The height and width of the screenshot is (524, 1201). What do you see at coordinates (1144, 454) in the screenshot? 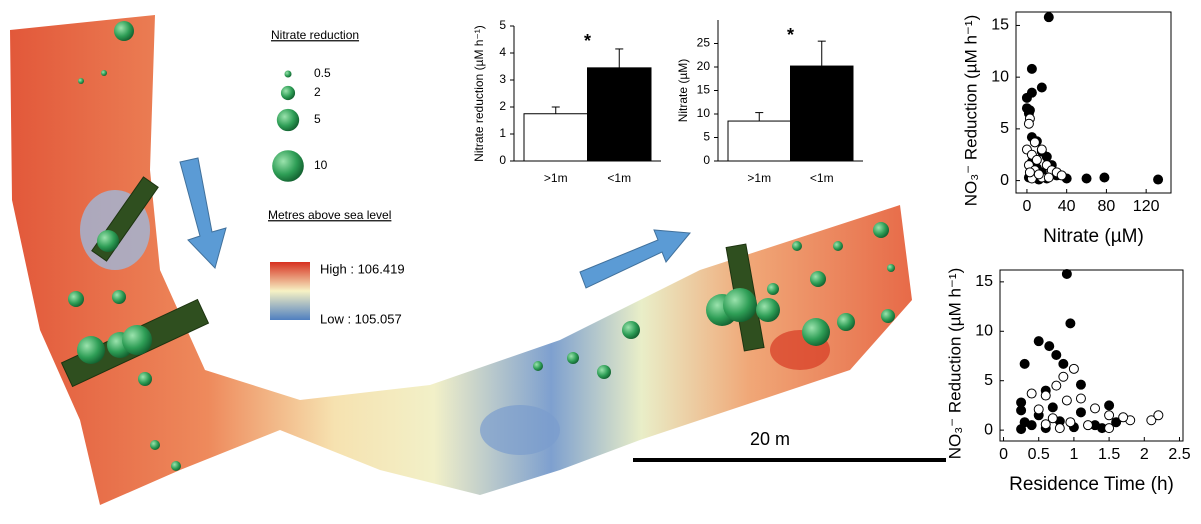
I see `x-tick-label: 2` at bounding box center [1144, 454].